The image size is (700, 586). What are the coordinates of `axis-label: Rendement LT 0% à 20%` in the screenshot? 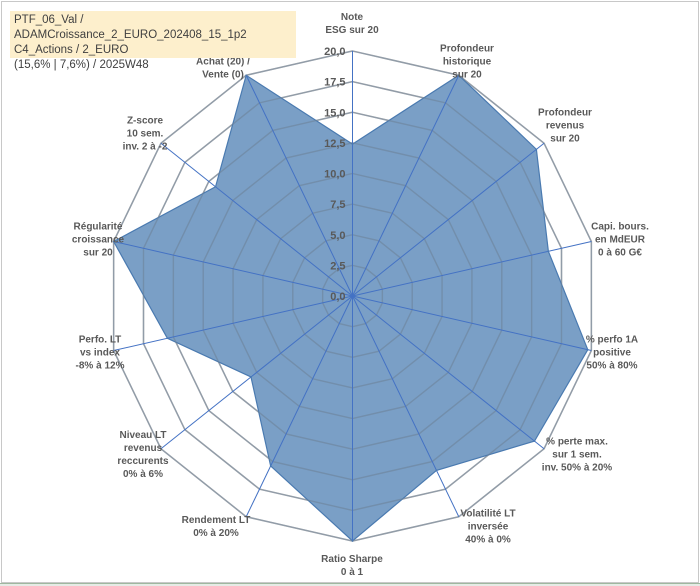 It's located at (216, 527).